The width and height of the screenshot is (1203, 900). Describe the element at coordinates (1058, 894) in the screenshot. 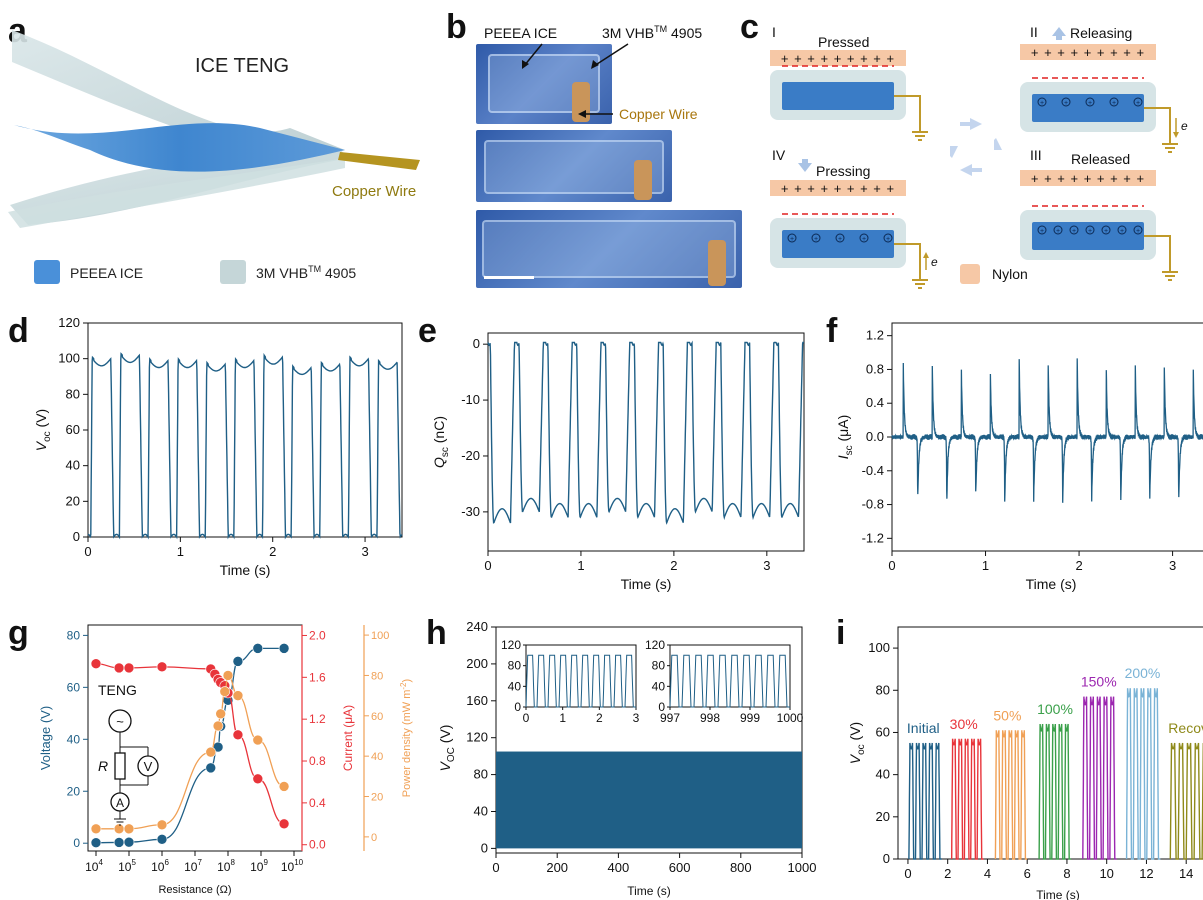

I see `x-axis-label: Time (s)` at that location.